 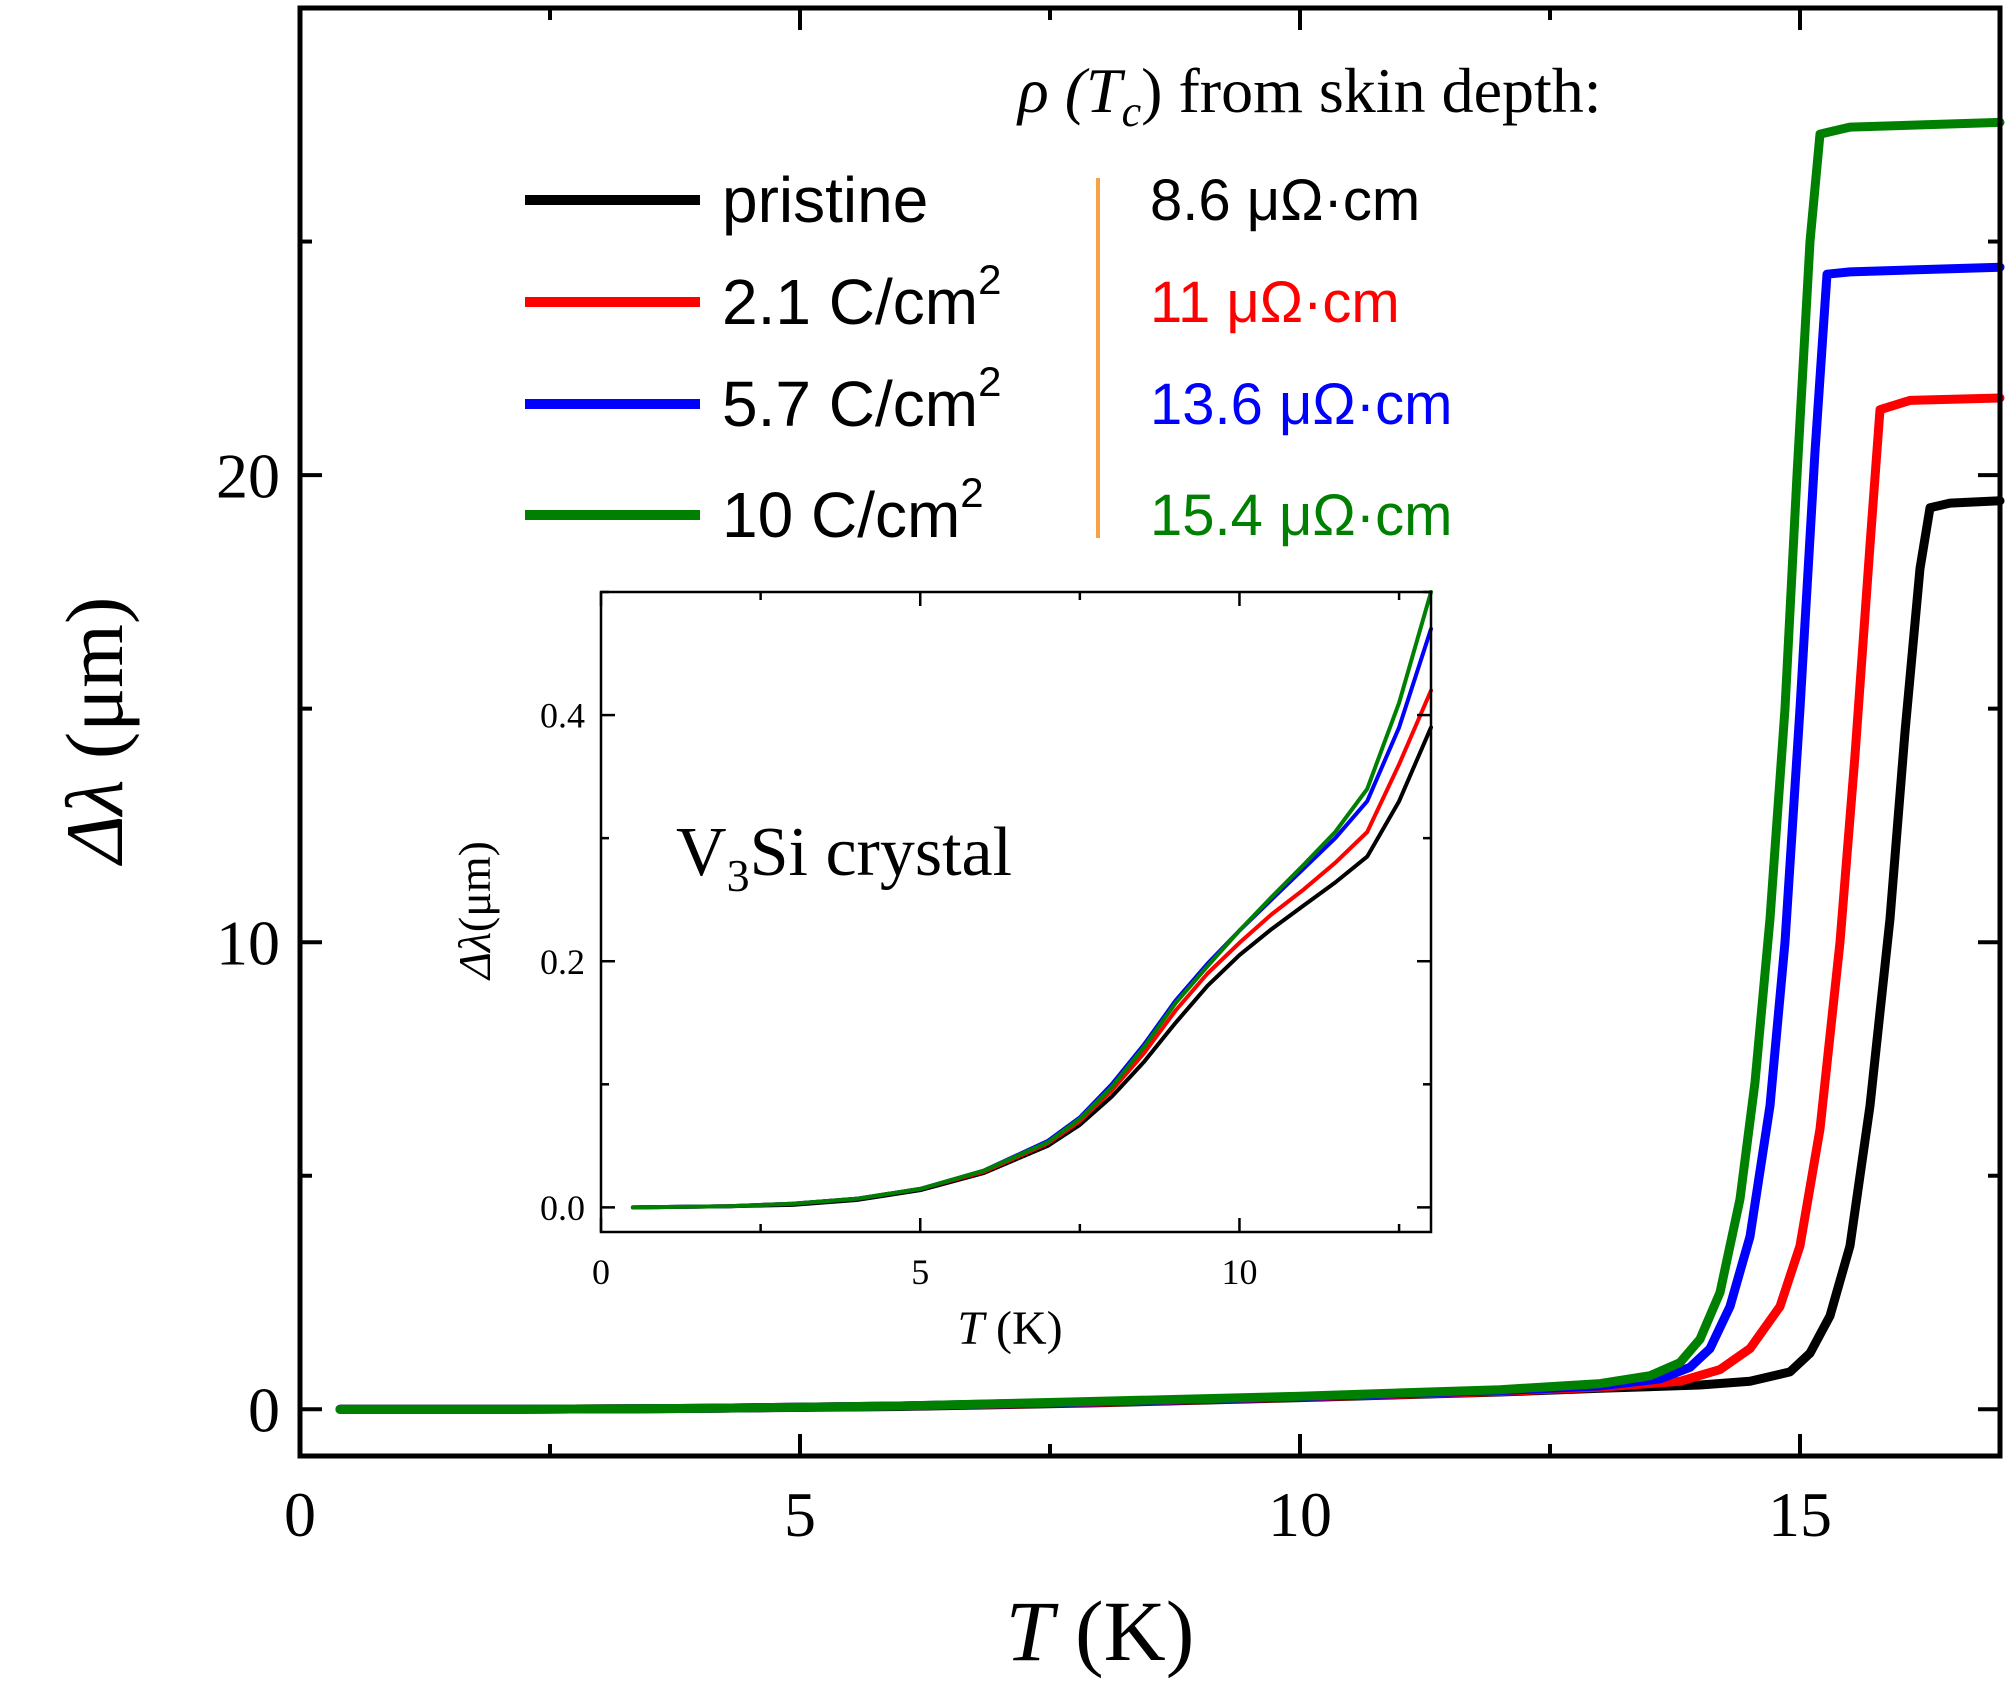 What do you see at coordinates (800, 1514) in the screenshot?
I see `main-x-tick-label: 5` at bounding box center [800, 1514].